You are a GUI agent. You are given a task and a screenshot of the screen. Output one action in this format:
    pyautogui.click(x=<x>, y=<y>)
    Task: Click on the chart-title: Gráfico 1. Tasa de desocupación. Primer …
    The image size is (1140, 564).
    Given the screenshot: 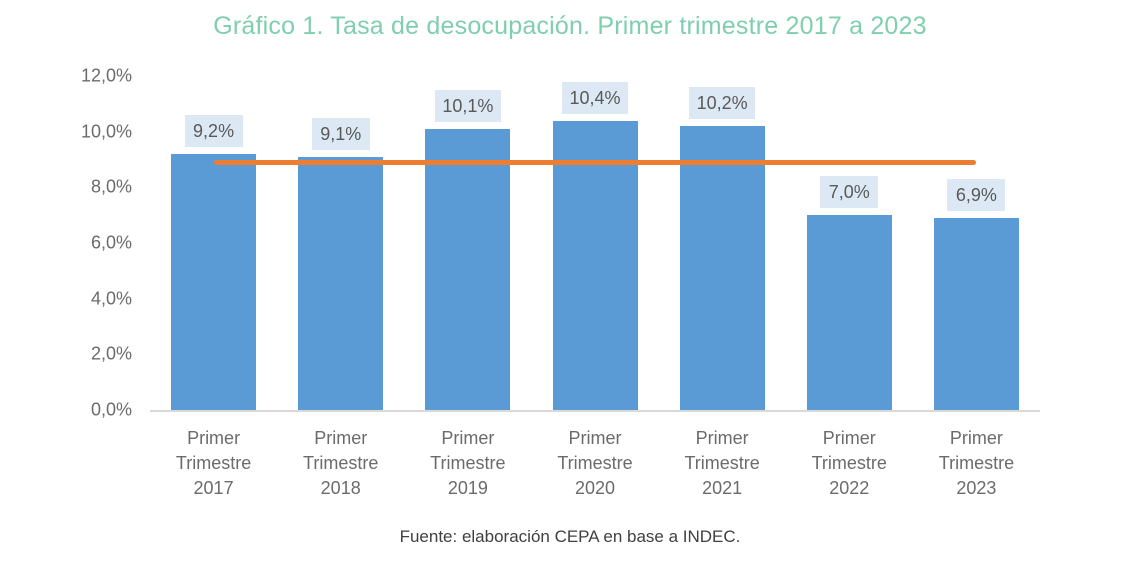 What is the action you would take?
    pyautogui.click(x=570, y=26)
    